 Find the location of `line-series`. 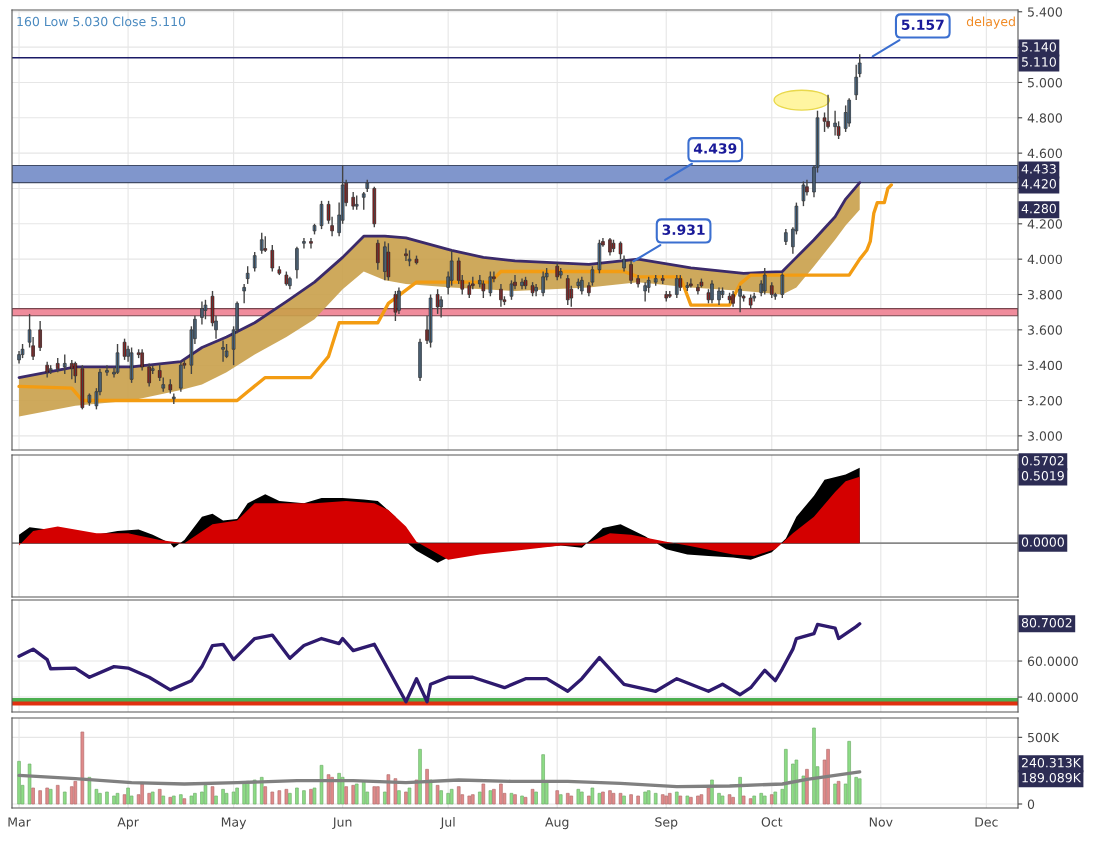

line-series is located at coordinates (439, 779).